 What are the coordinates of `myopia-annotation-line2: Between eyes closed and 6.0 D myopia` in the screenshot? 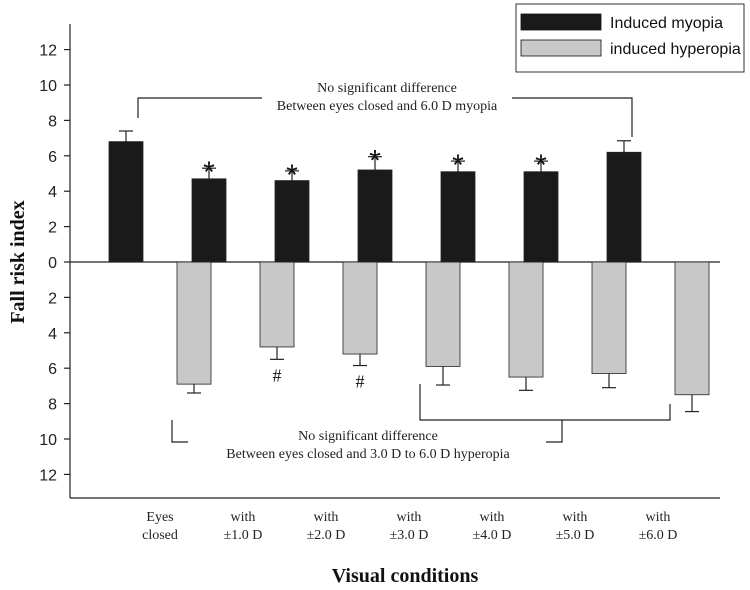 It's located at (387, 106).